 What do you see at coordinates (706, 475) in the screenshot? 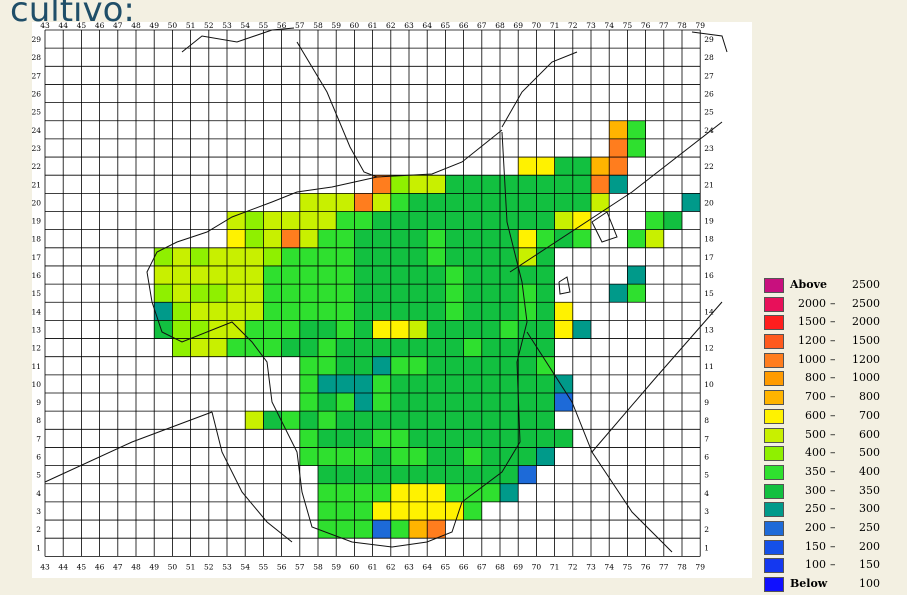
I see `y-tick-label: 5` at bounding box center [706, 475].